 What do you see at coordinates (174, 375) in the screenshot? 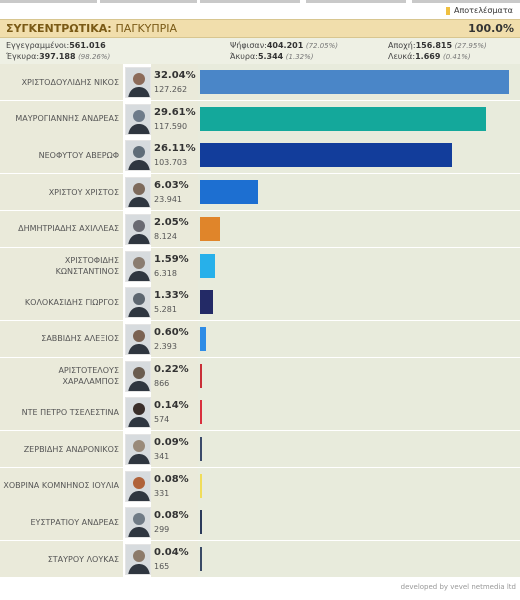
I see `candidate-values: 0.22% 866` at bounding box center [174, 375].